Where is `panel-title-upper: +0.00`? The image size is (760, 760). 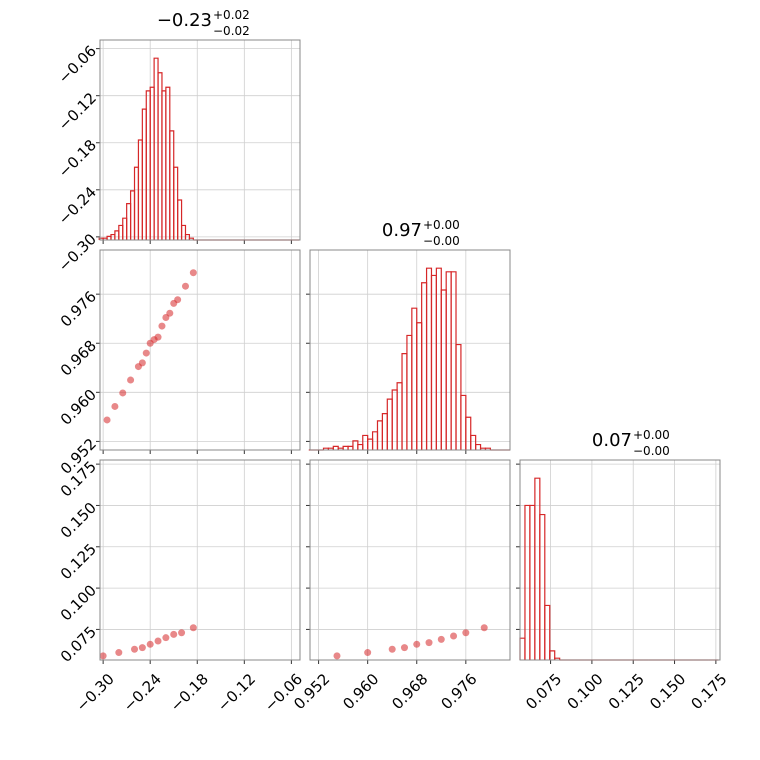
panel-title-upper: +0.00 is located at coordinates (651, 435).